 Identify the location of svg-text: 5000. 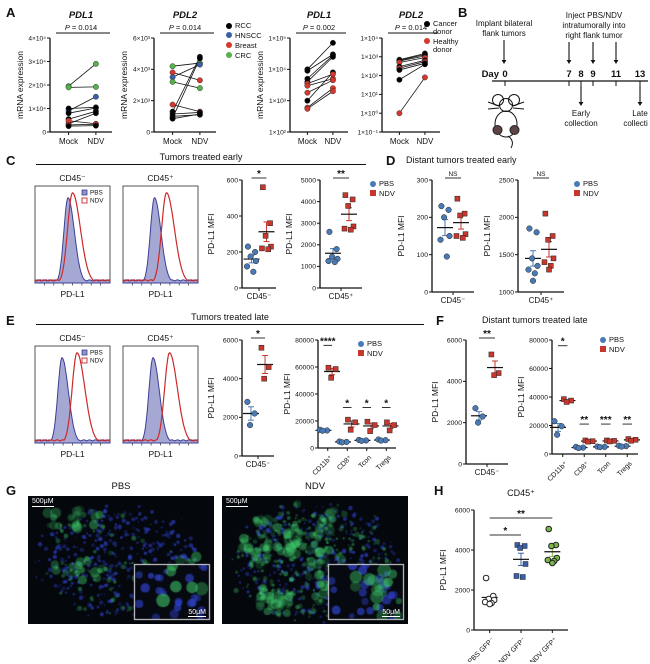
(308, 180).